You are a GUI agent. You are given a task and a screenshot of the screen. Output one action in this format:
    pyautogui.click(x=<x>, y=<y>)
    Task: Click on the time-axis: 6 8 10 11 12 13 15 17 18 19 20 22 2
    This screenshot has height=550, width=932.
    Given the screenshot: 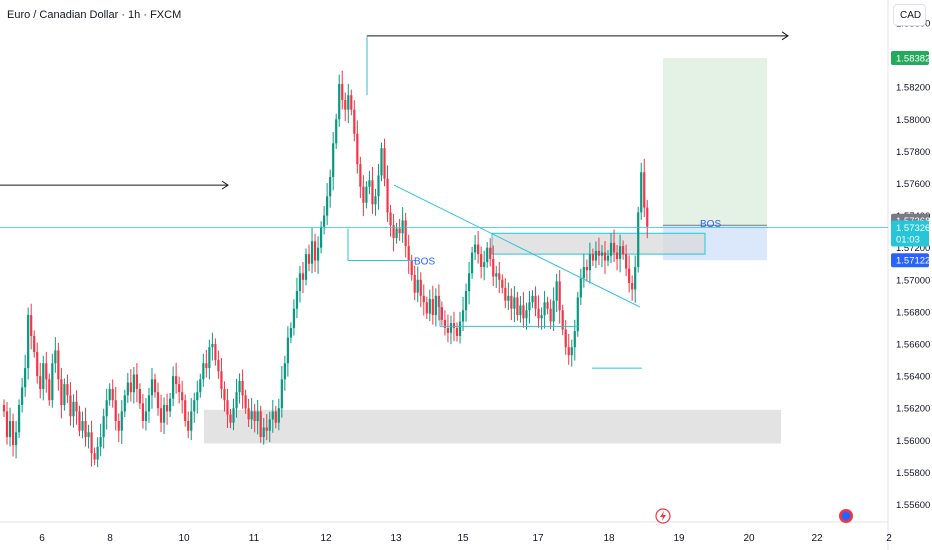 What is the action you would take?
    pyautogui.click(x=465, y=538)
    